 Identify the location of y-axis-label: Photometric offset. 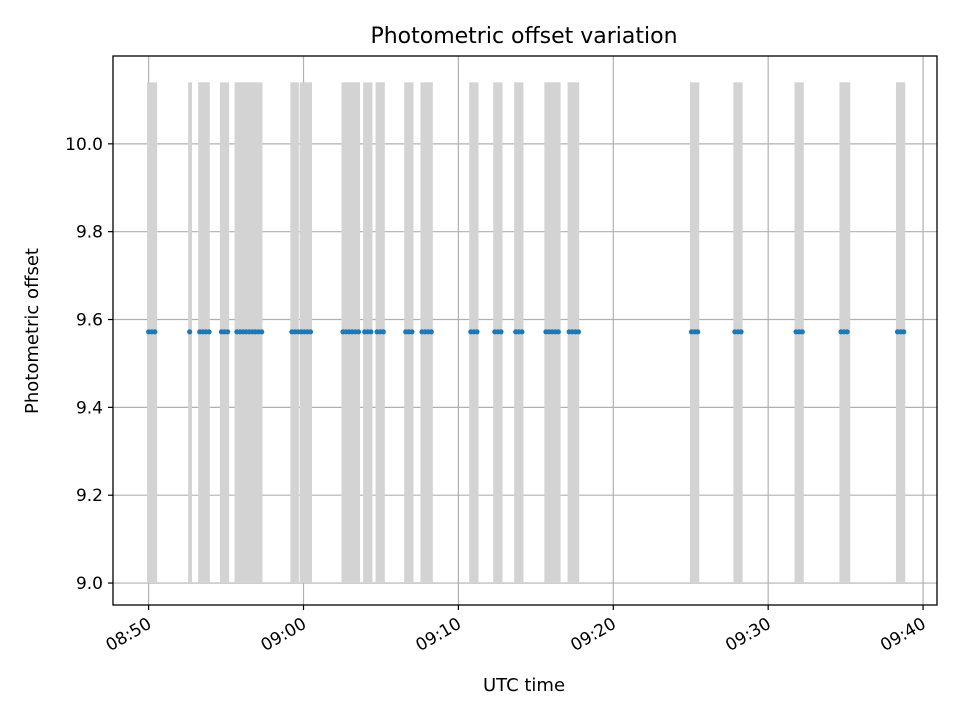
(32, 331).